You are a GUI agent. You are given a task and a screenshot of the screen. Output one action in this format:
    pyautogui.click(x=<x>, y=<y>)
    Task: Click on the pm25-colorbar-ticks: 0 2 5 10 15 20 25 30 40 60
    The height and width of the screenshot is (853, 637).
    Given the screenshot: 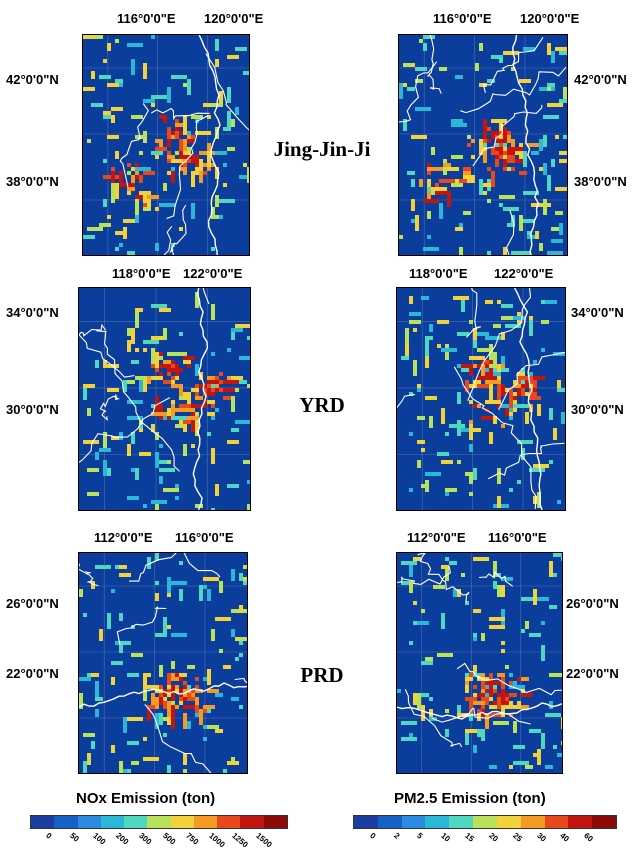 What is the action you would take?
    pyautogui.click(x=484, y=841)
    